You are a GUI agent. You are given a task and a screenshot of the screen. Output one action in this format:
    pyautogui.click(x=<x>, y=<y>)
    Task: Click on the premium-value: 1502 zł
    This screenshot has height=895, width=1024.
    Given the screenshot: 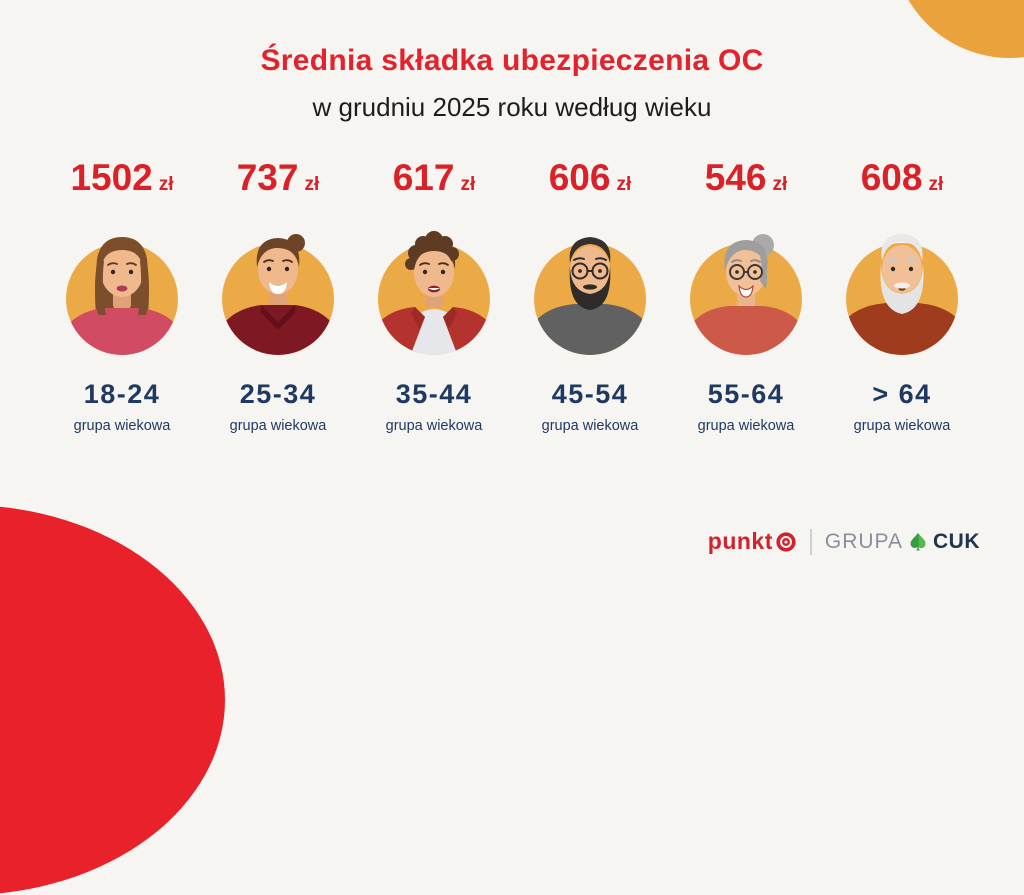 What is the action you would take?
    pyautogui.click(x=122, y=178)
    